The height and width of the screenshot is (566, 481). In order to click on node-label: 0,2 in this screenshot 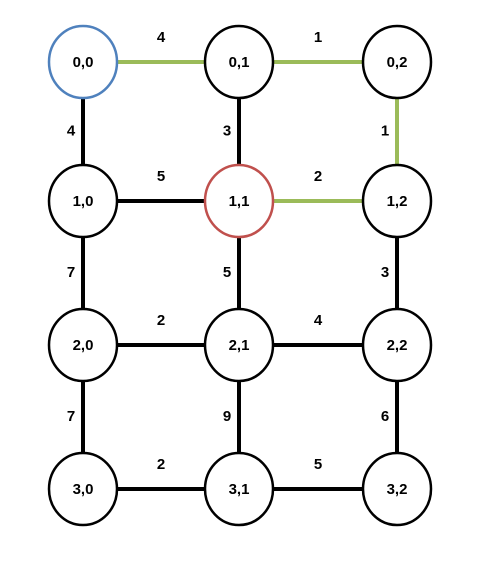, I will do `click(397, 62)`.